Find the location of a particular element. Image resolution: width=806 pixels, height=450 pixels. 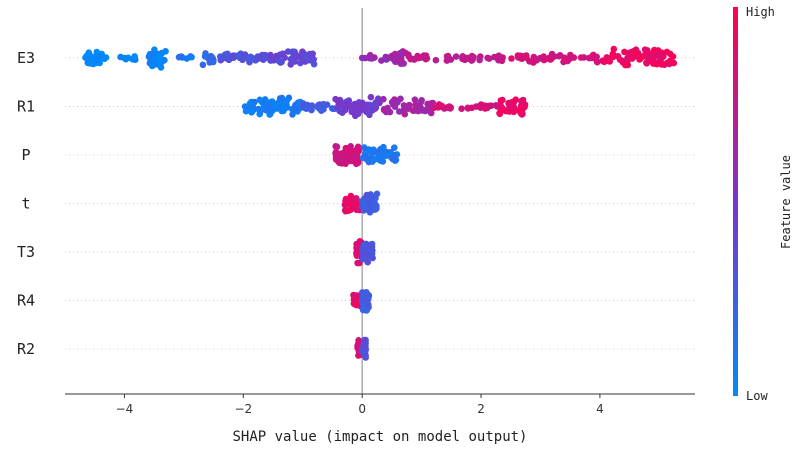

feature-label: R4 is located at coordinates (26, 301).